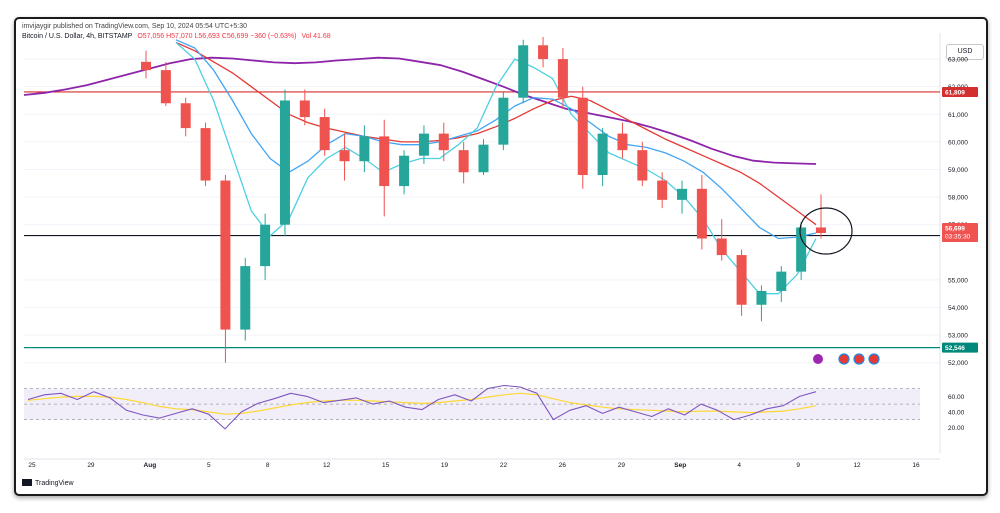  What do you see at coordinates (955, 229) in the screenshot?
I see `last-price-label: 56,699` at bounding box center [955, 229].